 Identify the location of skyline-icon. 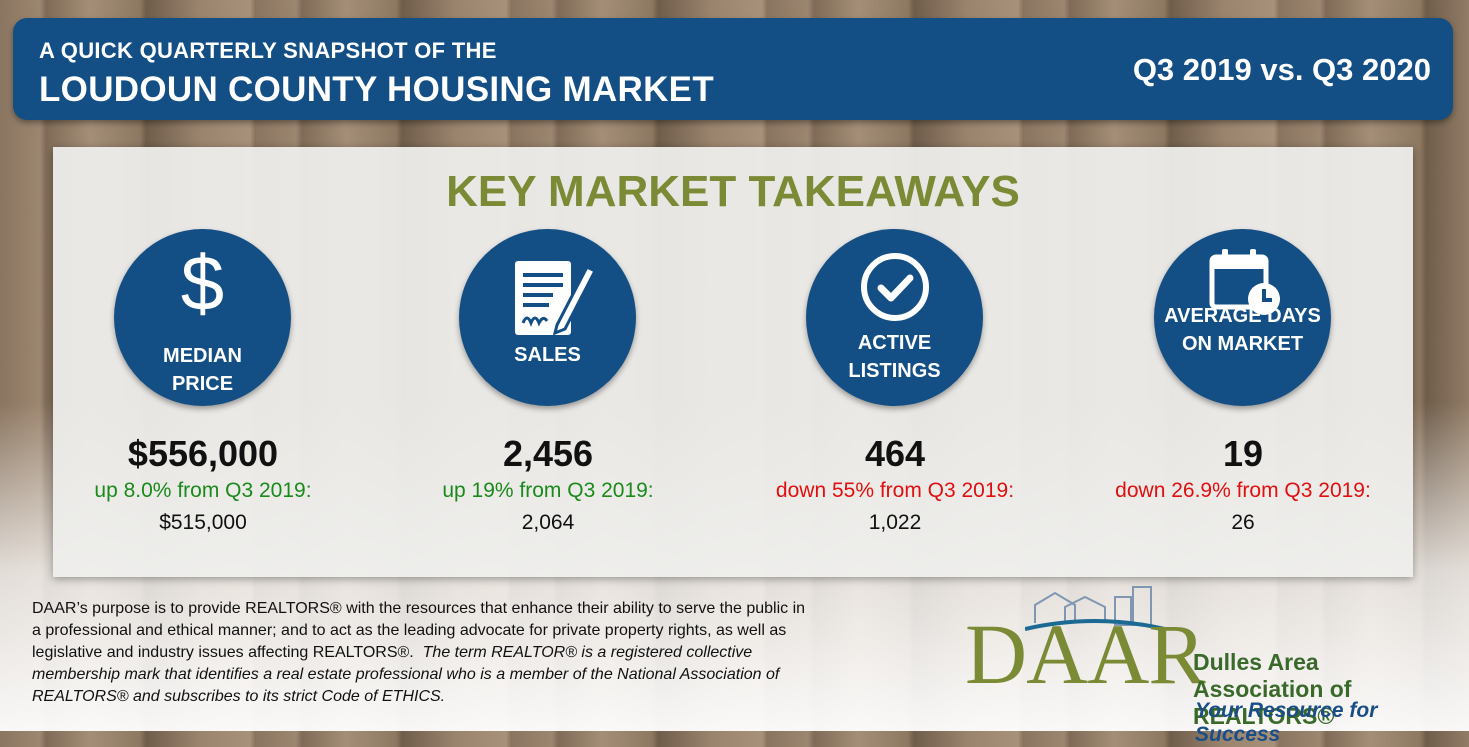
(1095, 608).